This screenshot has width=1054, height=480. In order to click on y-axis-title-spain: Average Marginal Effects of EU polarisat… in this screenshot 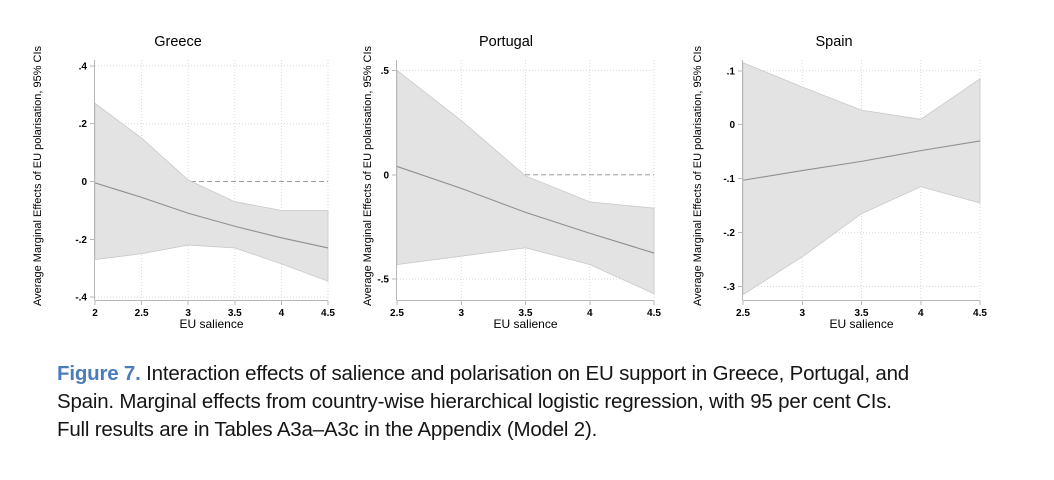, I will do `click(698, 176)`.